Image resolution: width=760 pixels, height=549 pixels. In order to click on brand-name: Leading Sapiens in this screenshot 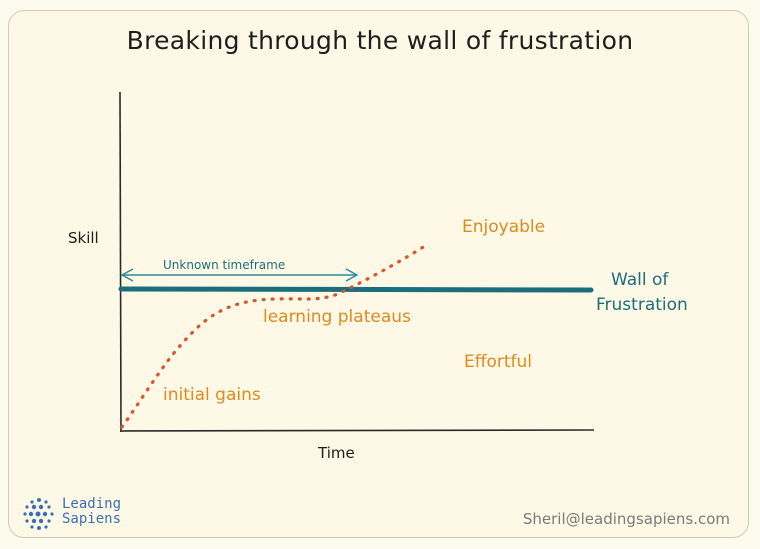, I will do `click(91, 512)`.